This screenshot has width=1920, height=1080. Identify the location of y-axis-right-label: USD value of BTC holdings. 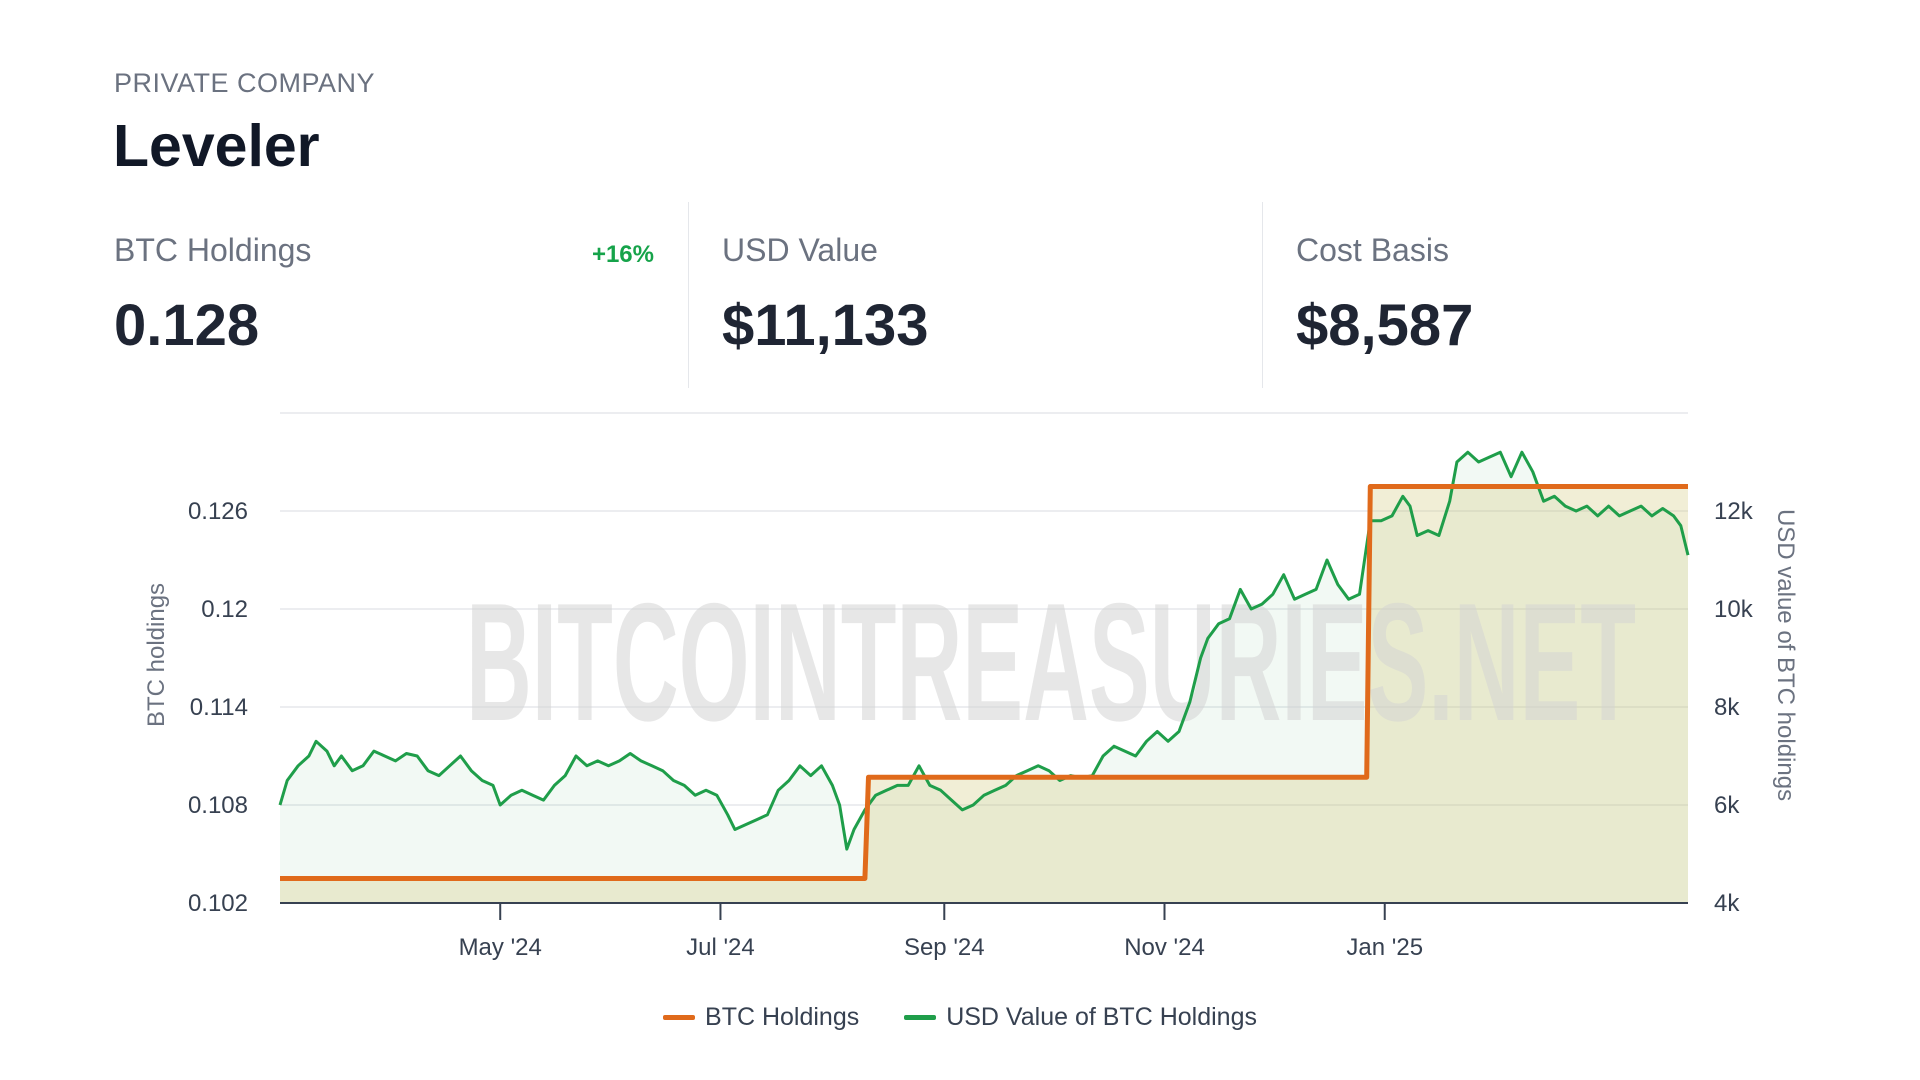
(1785, 655).